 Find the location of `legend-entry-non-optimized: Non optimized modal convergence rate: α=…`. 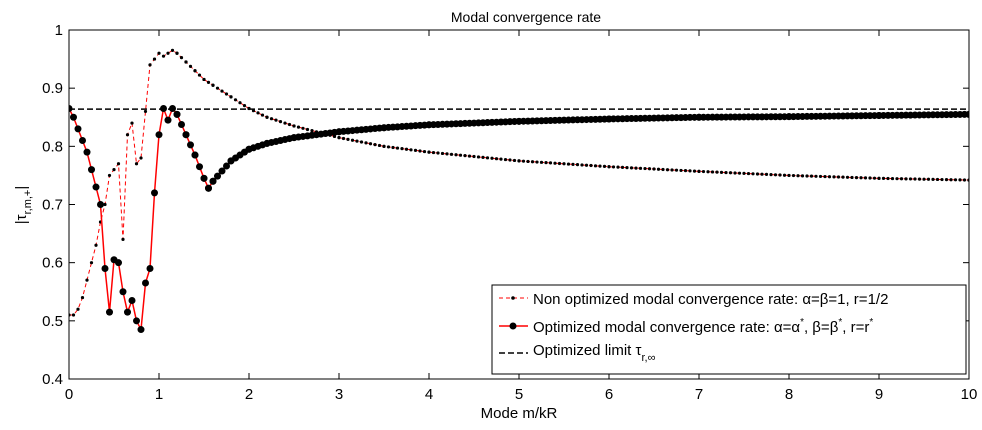

legend-entry-non-optimized: Non optimized modal convergence rate: α=… is located at coordinates (693, 299).